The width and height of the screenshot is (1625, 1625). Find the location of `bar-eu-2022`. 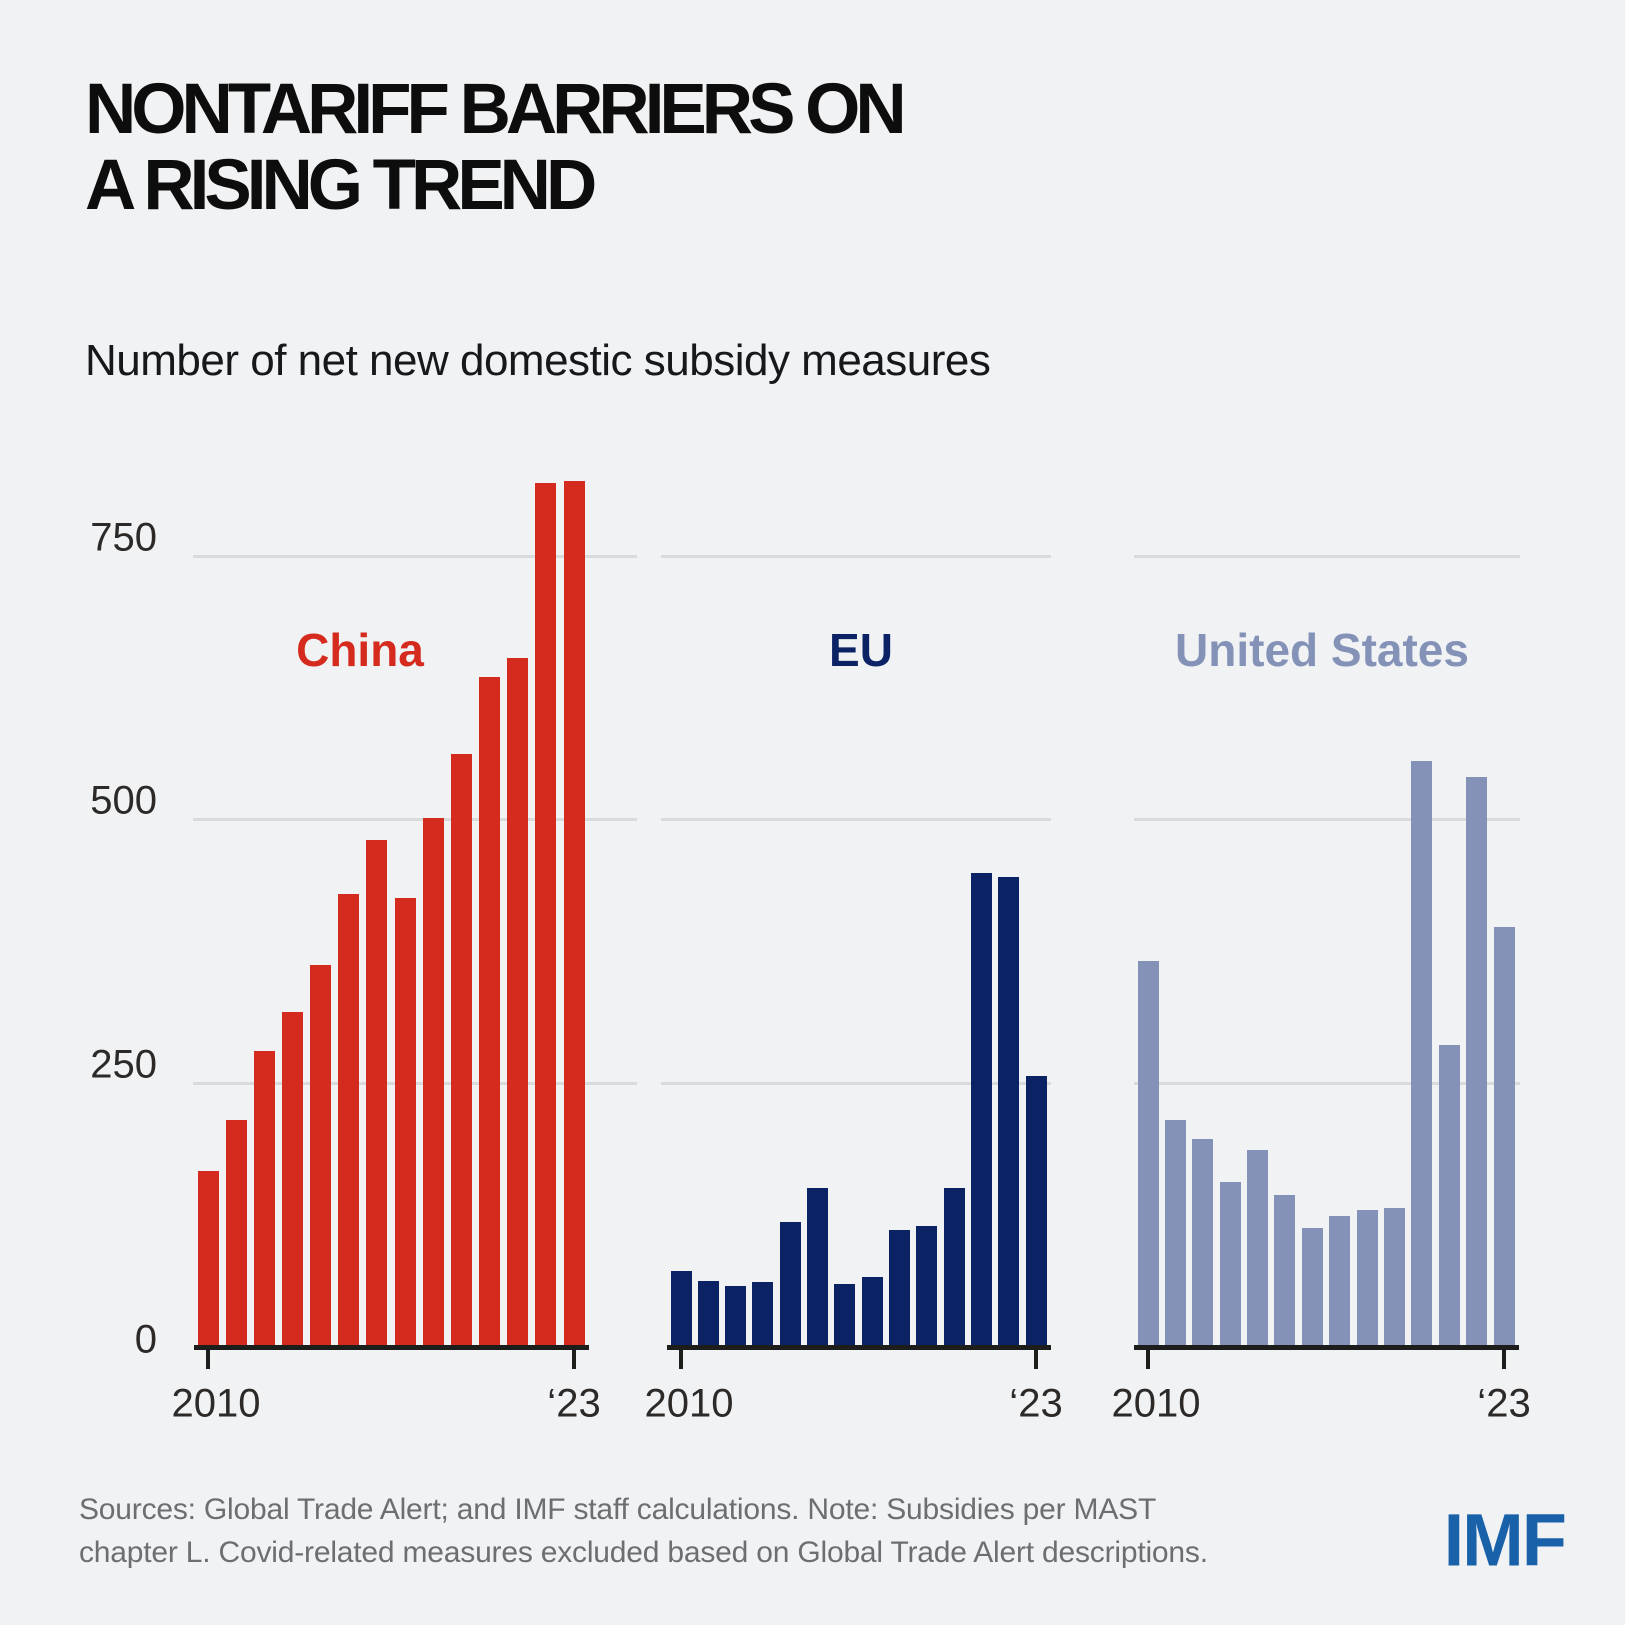

bar-eu-2022 is located at coordinates (1009, 1111).